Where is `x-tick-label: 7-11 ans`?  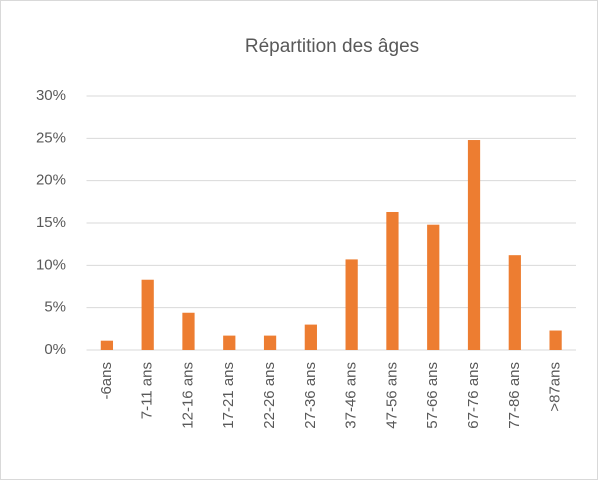
x-tick-label: 7-11 ans is located at coordinates (147, 390).